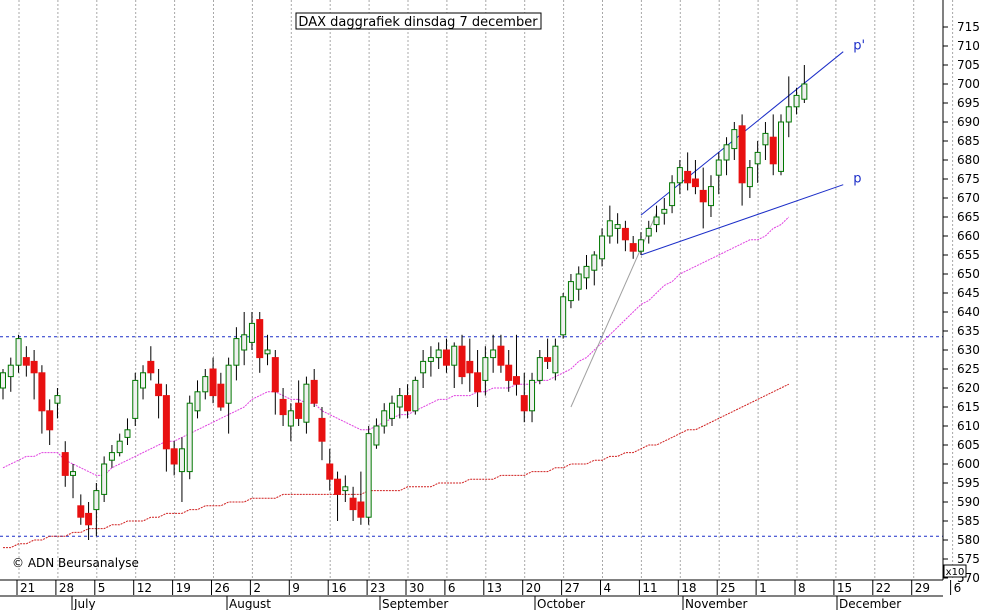 This screenshot has height=610, width=985. What do you see at coordinates (968, 350) in the screenshot?
I see `y-tick-label: 630` at bounding box center [968, 350].